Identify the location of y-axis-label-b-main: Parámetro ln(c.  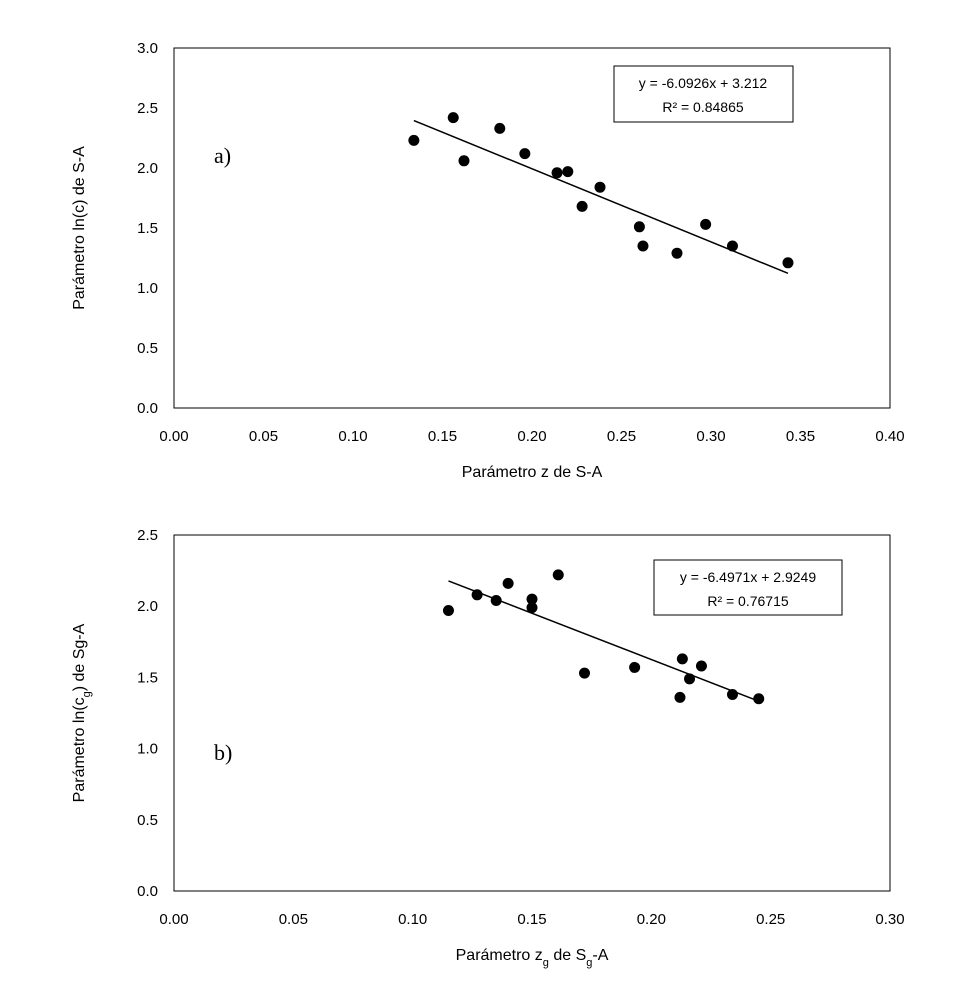
(79, 749).